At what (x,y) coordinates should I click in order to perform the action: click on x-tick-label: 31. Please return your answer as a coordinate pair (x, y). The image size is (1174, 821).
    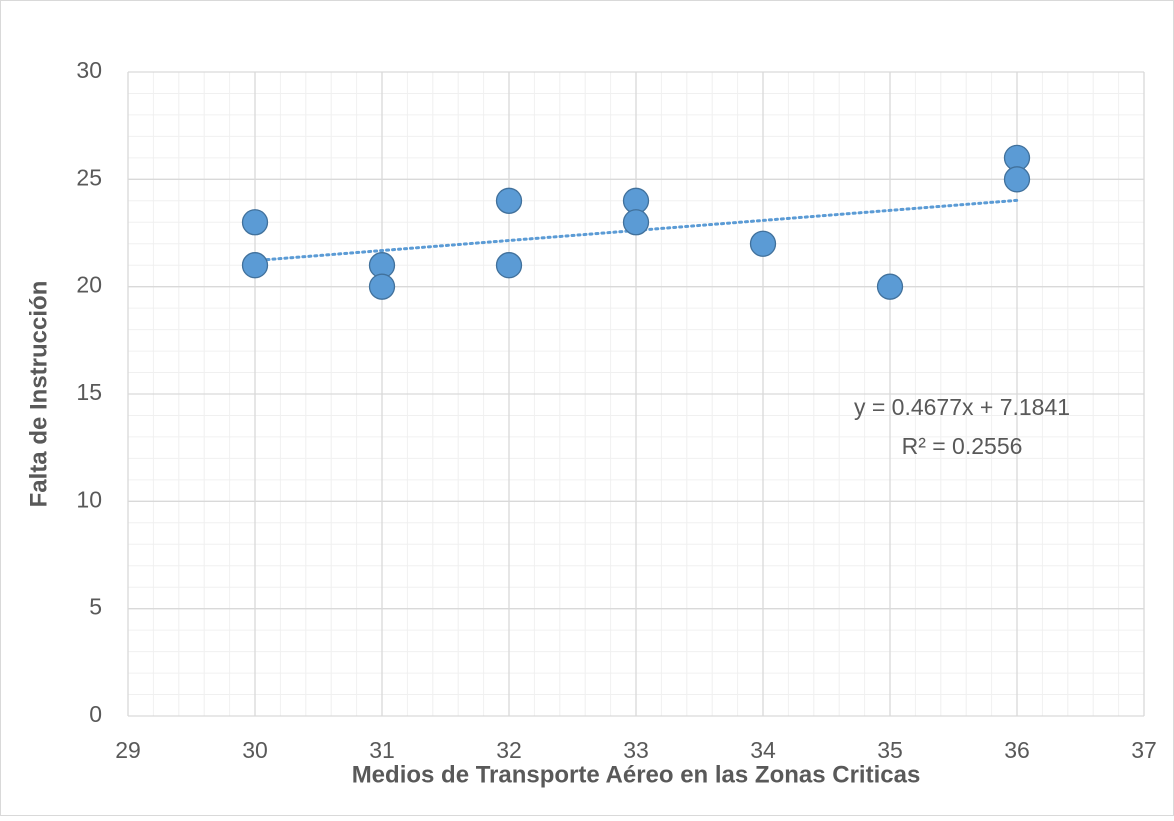
    Looking at the image, I should click on (382, 750).